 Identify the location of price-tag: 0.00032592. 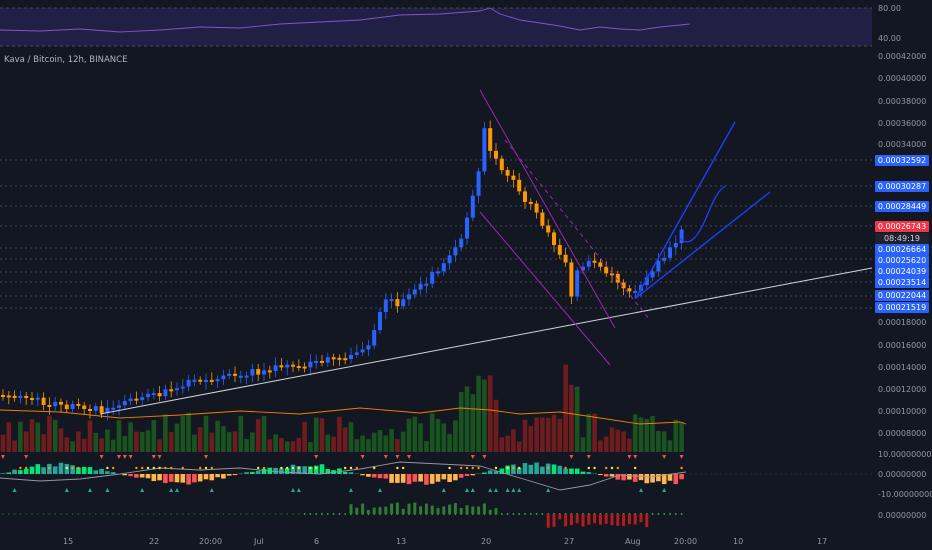
(902, 160).